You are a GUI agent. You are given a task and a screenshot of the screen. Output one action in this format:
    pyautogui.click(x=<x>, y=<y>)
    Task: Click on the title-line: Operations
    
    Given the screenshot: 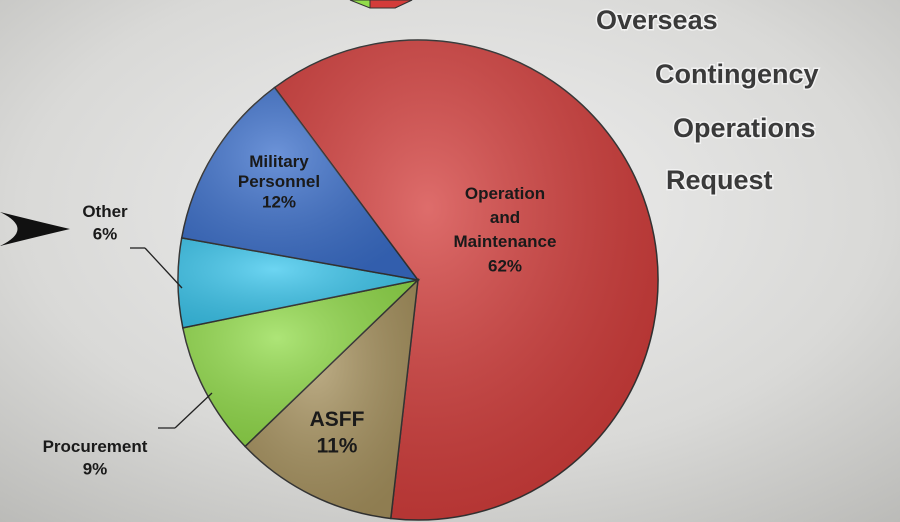 What is the action you would take?
    pyautogui.click(x=744, y=128)
    